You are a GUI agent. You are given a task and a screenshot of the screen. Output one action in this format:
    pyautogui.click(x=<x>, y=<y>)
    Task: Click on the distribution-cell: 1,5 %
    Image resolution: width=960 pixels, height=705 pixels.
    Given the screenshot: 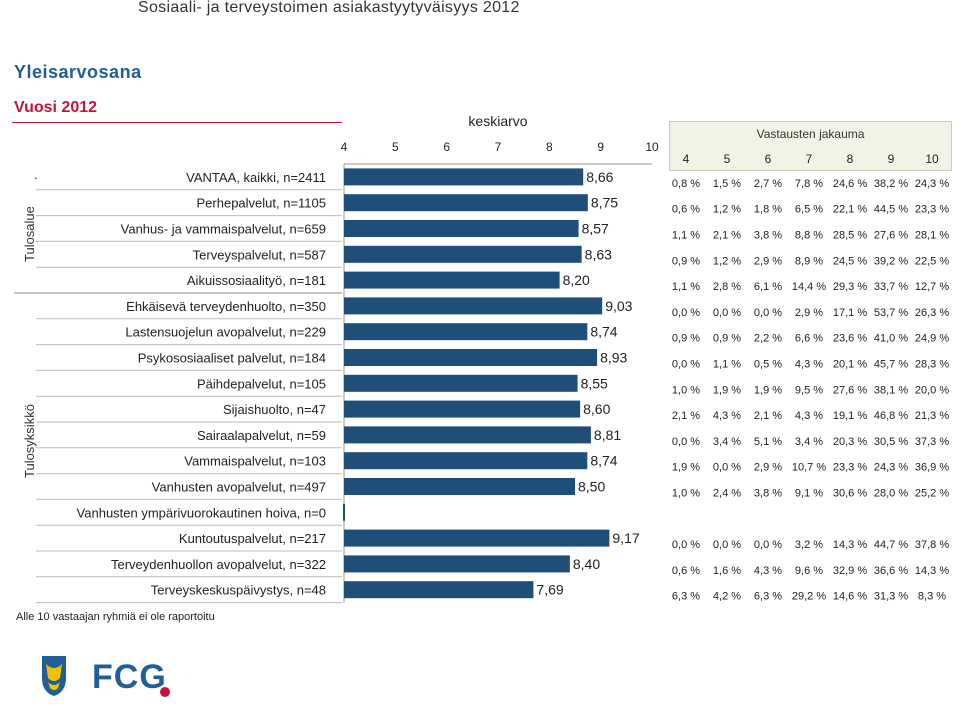 What is the action you would take?
    pyautogui.click(x=727, y=184)
    